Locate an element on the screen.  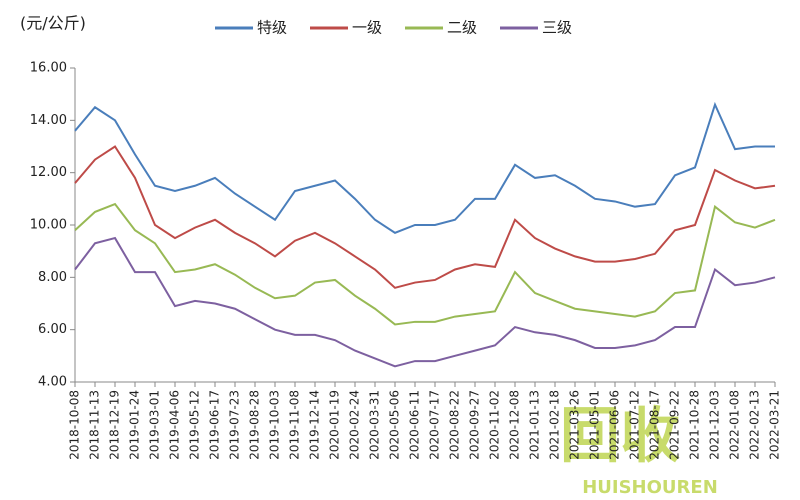
x-tick-label: 2019-06-17 is located at coordinates (215, 425).